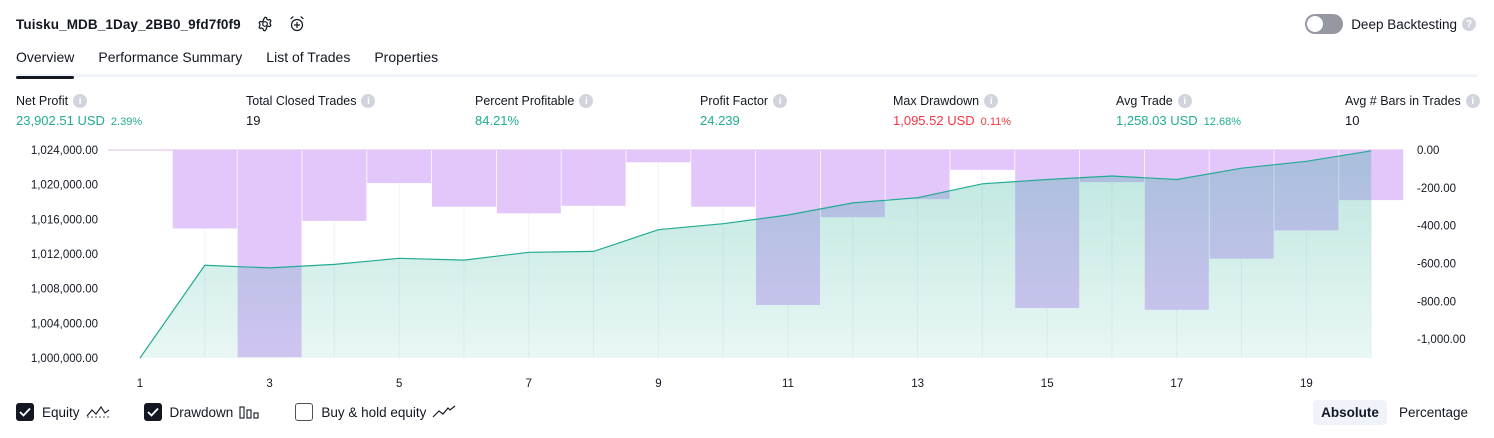 Image resolution: width=1494 pixels, height=438 pixels. What do you see at coordinates (1392, 412) in the screenshot?
I see `scale-mode-switch: Absolute Percentage` at bounding box center [1392, 412].